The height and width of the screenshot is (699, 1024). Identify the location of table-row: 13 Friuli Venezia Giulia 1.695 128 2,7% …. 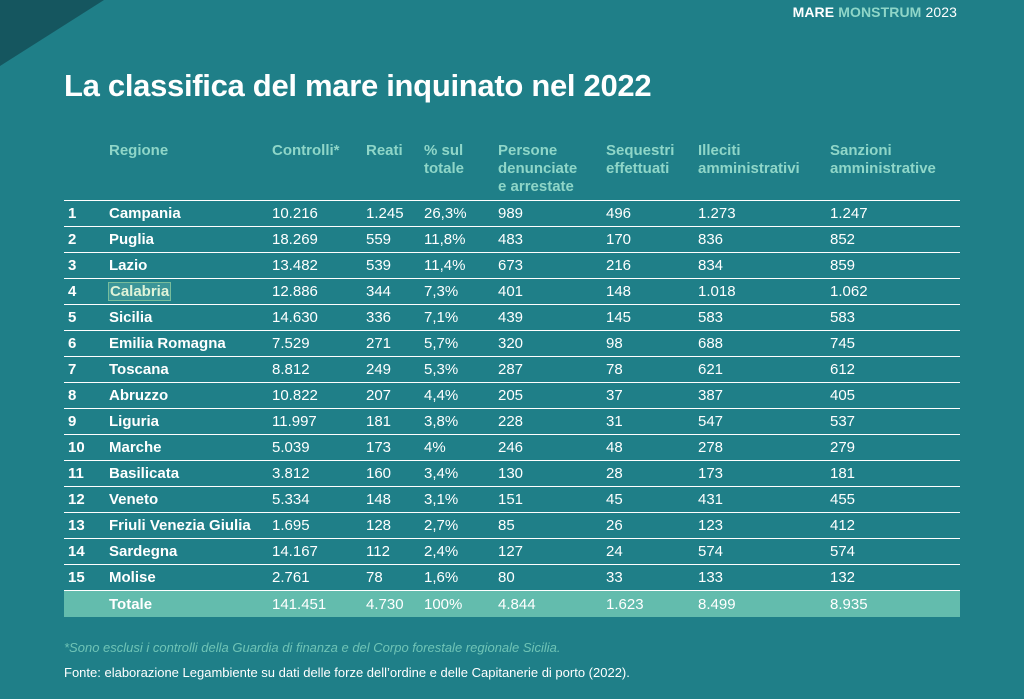
(512, 525).